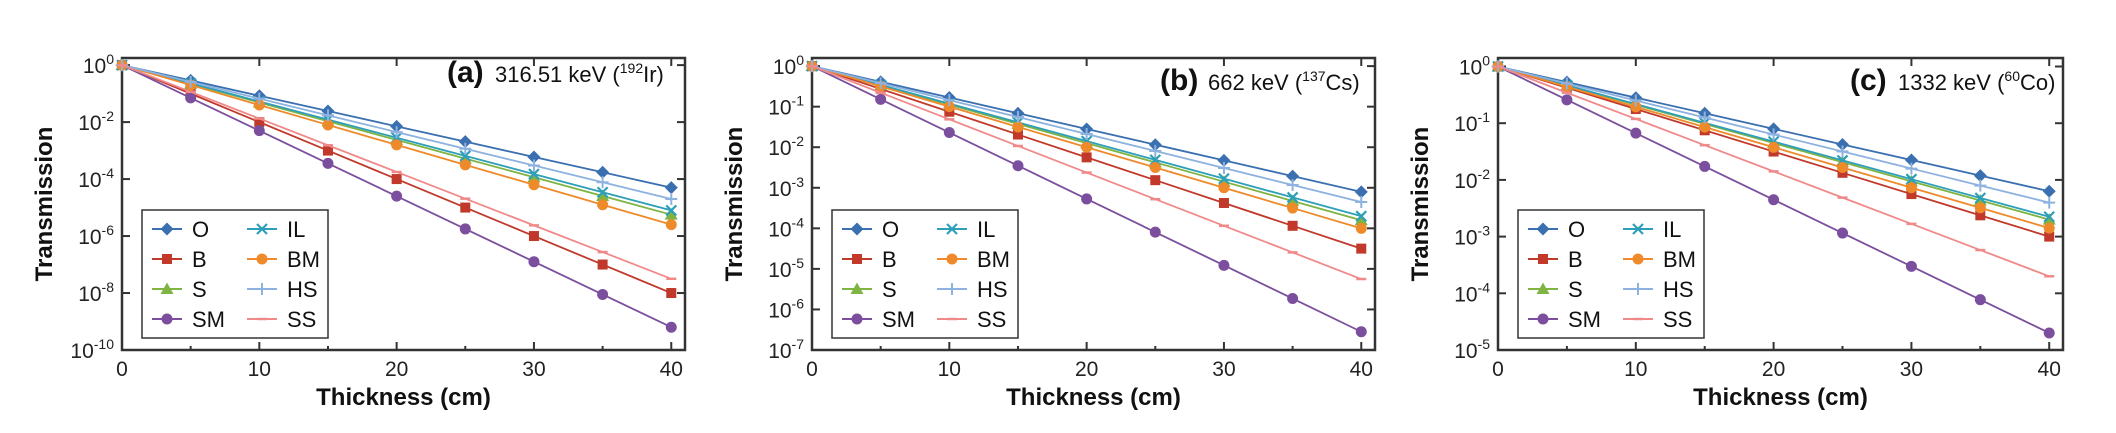  I want to click on panel-energy: 316.51 keV (192Ir), so click(579, 73).